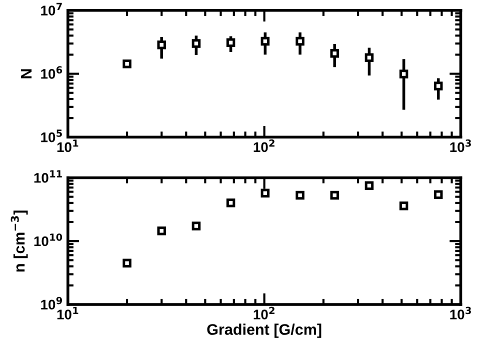  Describe the element at coordinates (19, 241) in the screenshot. I see `y-axis-title: n [cm$^{−3}$]` at that location.